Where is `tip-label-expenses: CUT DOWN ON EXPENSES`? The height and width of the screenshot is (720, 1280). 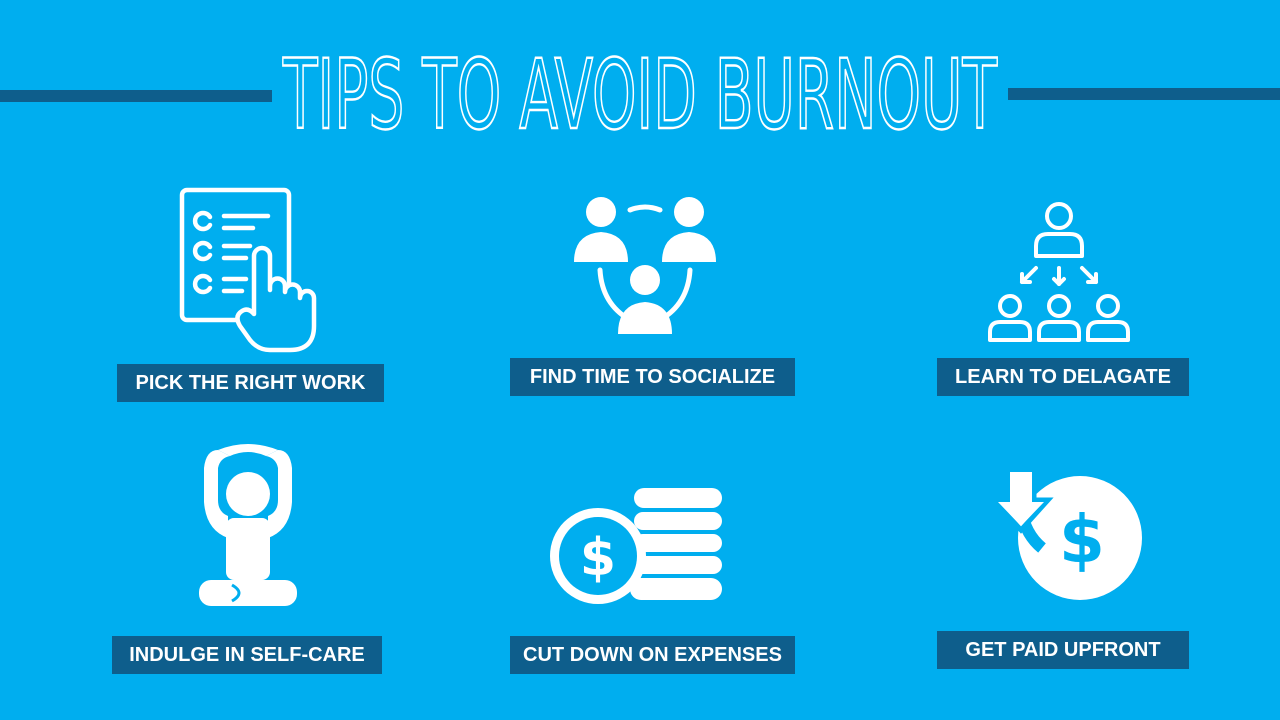
tip-label-expenses: CUT DOWN ON EXPENSES is located at coordinates (652, 655).